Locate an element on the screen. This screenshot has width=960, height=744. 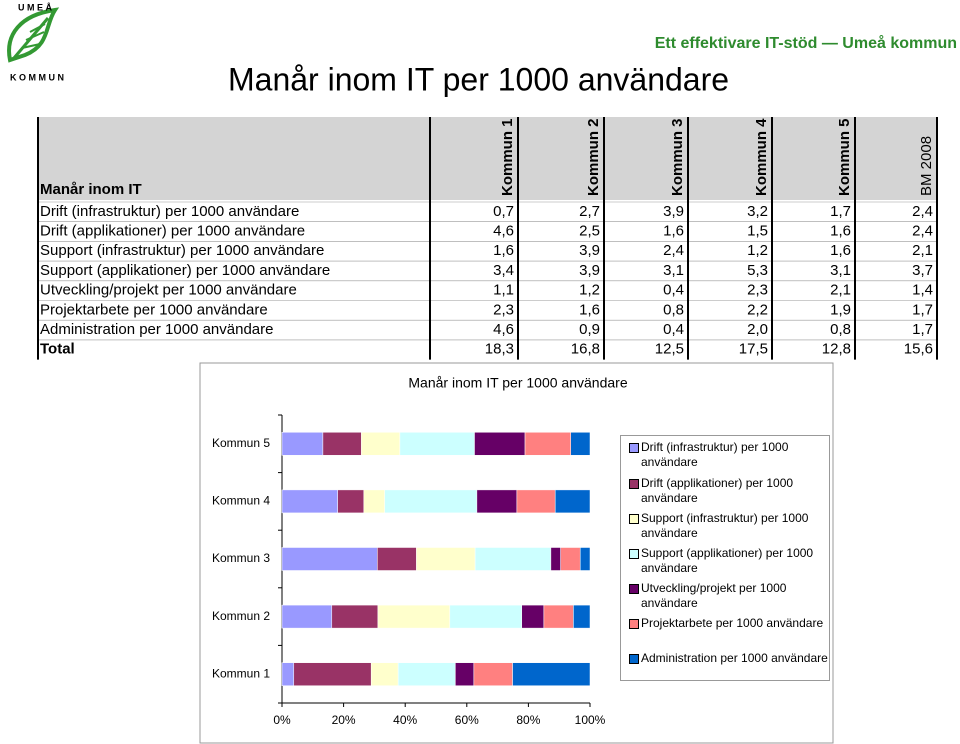
cell: 2,0 is located at coordinates (757, 329).